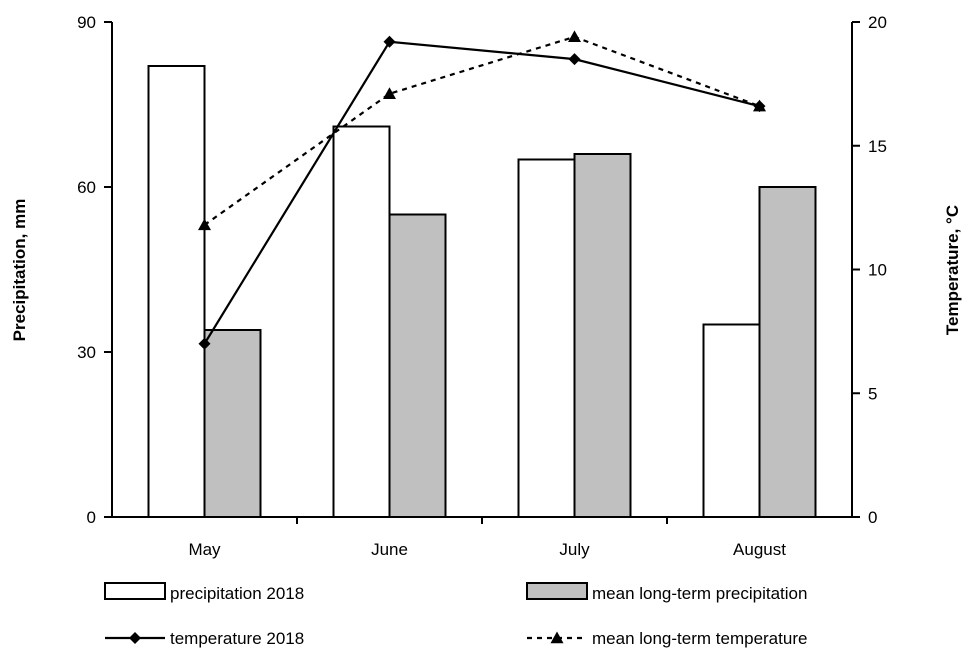 Image resolution: width=965 pixels, height=649 pixels. What do you see at coordinates (237, 638) in the screenshot?
I see `legend-temperature-2018-label: temperature 2018` at bounding box center [237, 638].